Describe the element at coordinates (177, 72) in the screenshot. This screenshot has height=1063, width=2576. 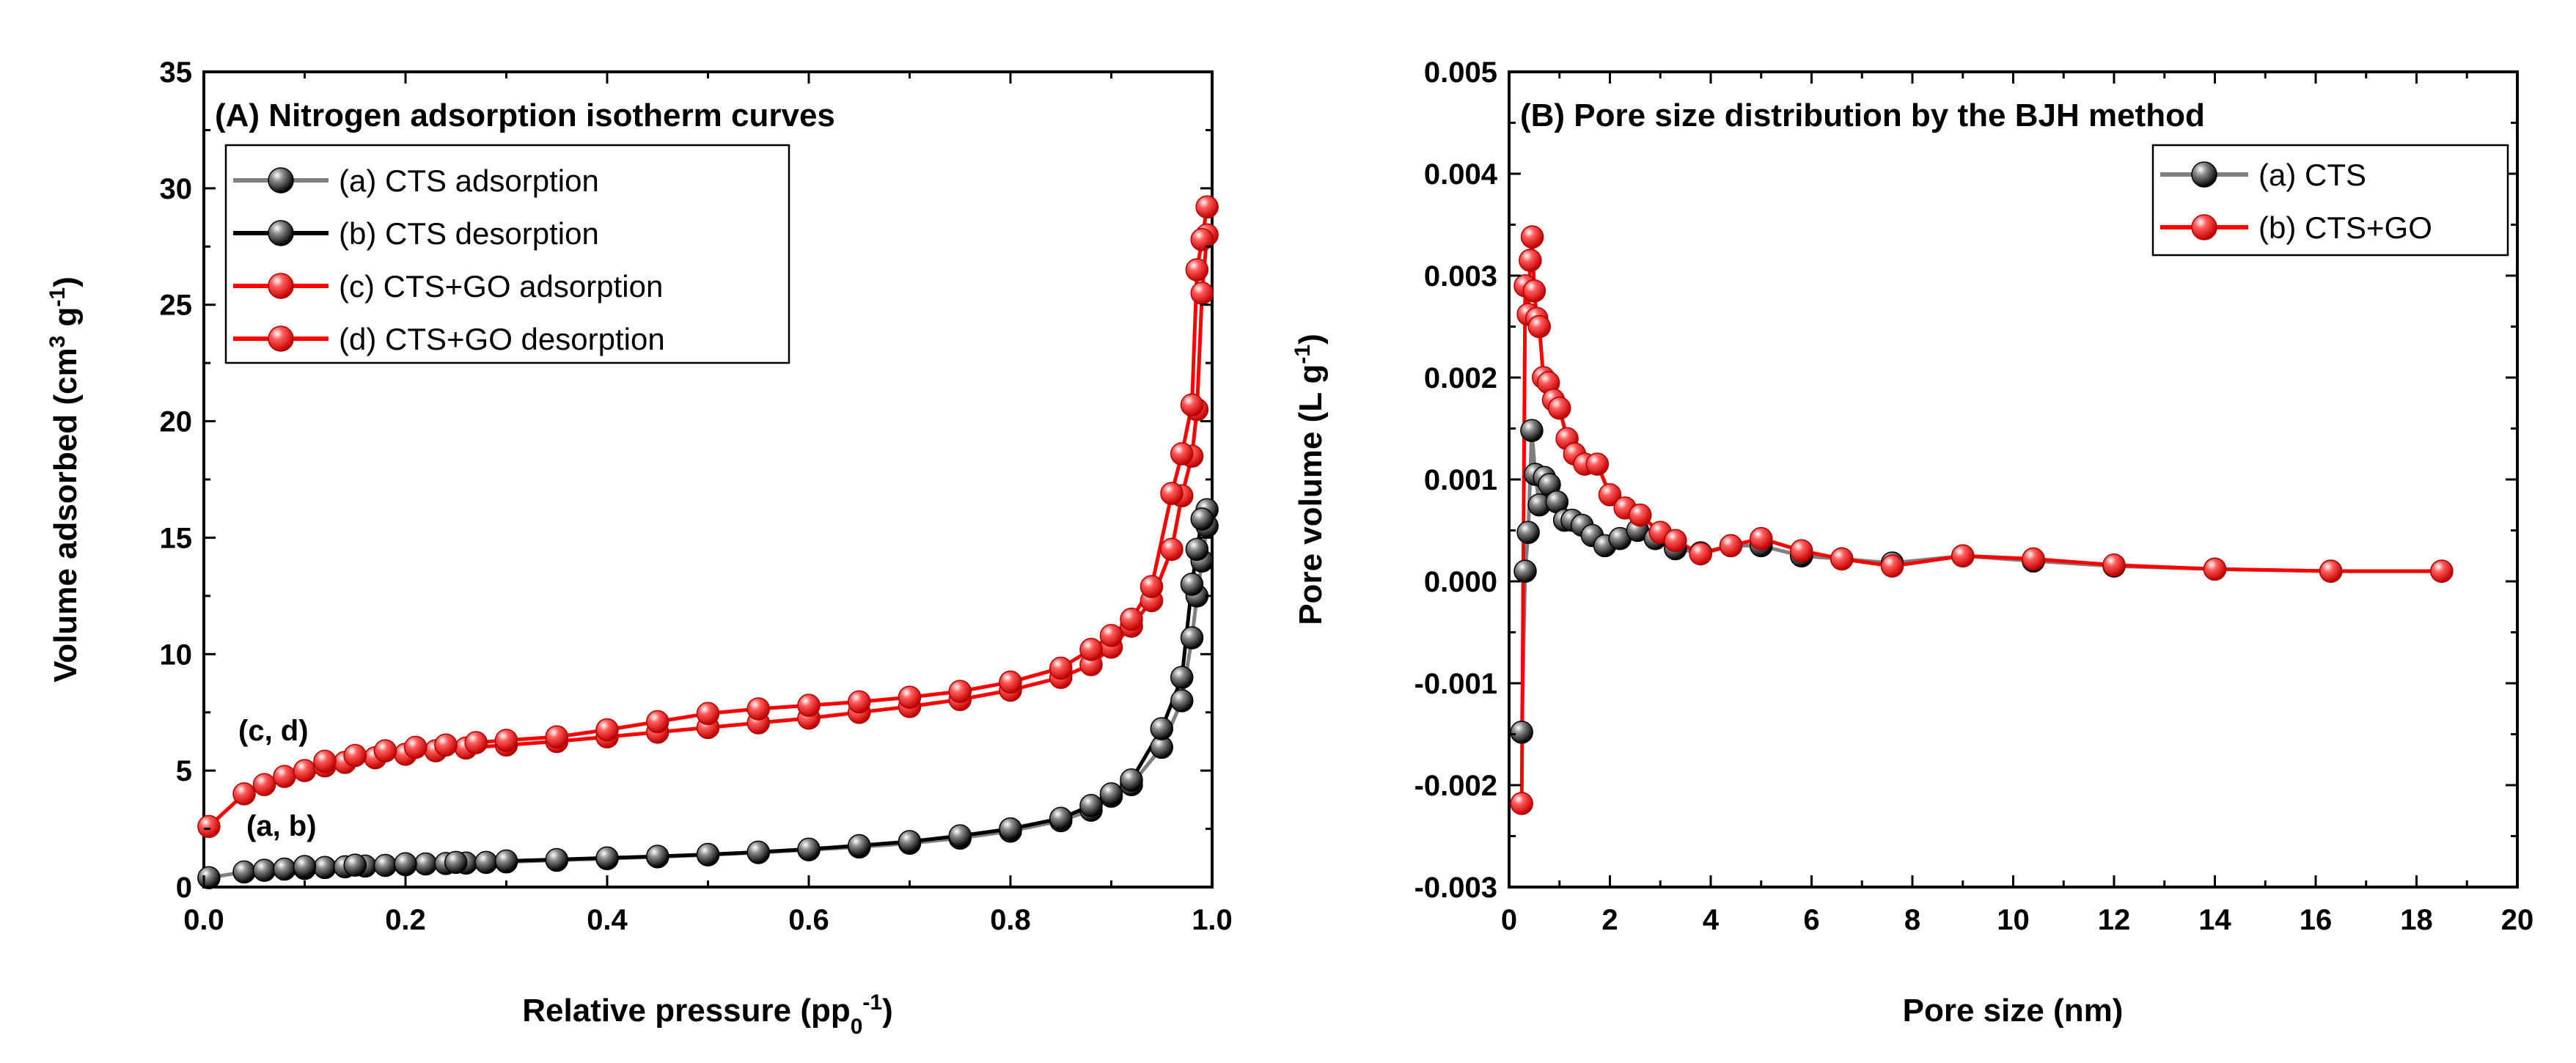
I see `y-tick-label-a: 35` at that location.